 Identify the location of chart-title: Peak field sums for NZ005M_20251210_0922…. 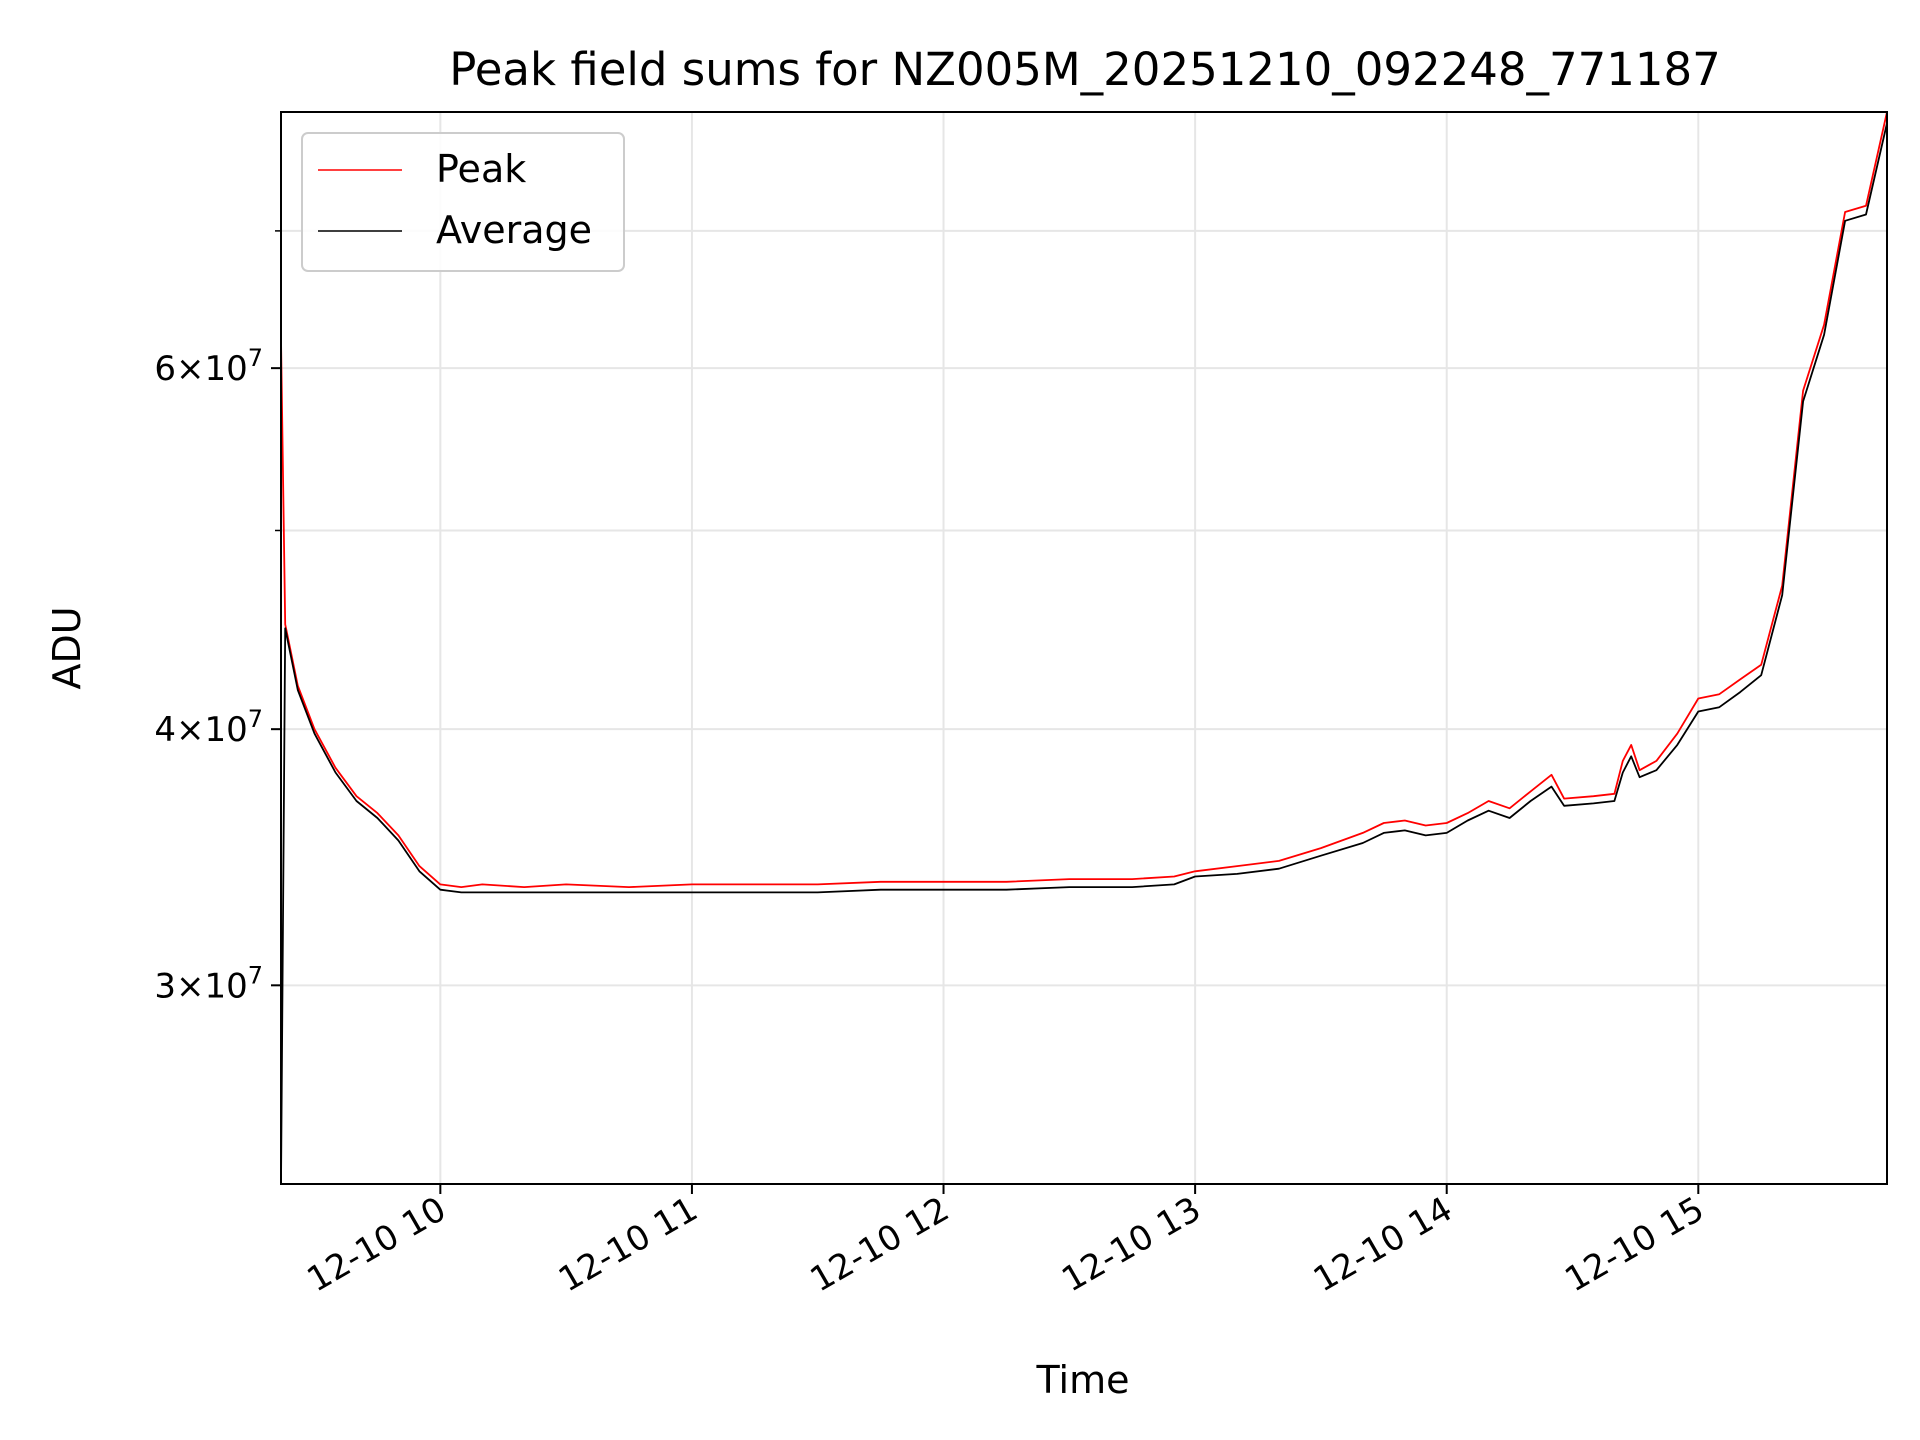
(1085, 69).